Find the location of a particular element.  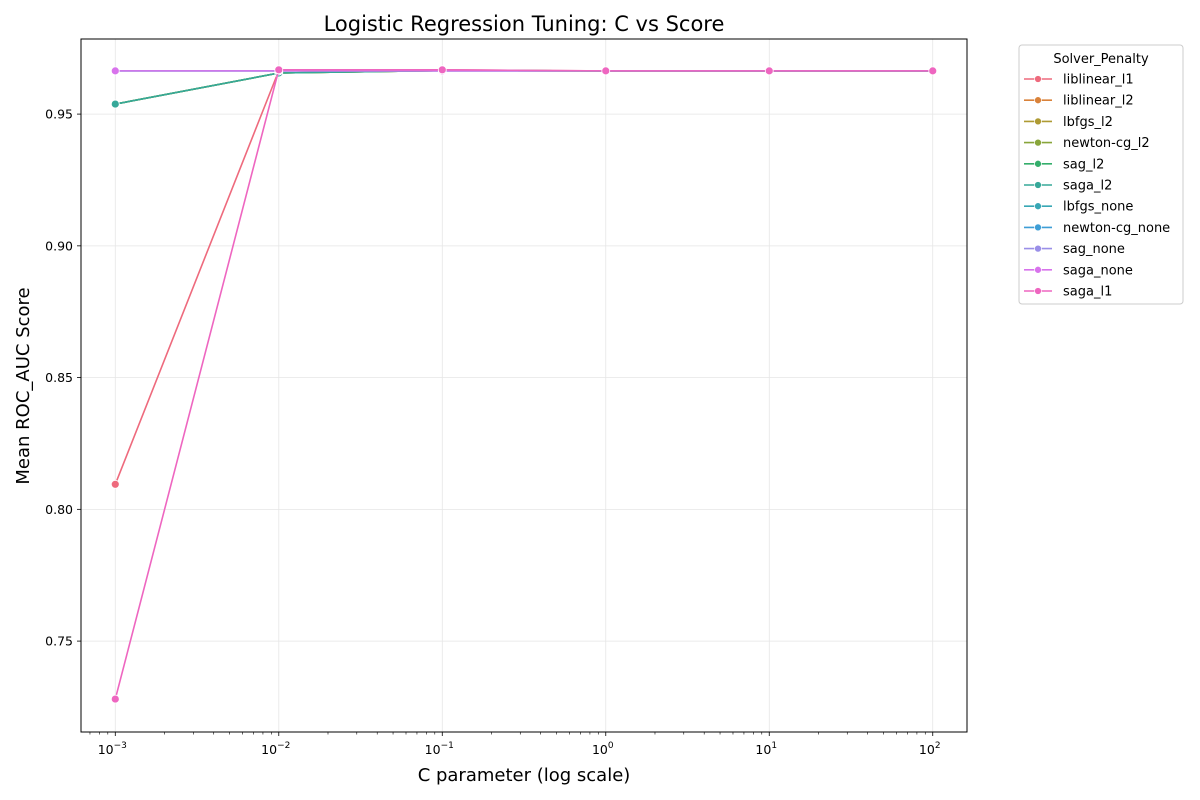

legend-box is located at coordinates (1101, 174).